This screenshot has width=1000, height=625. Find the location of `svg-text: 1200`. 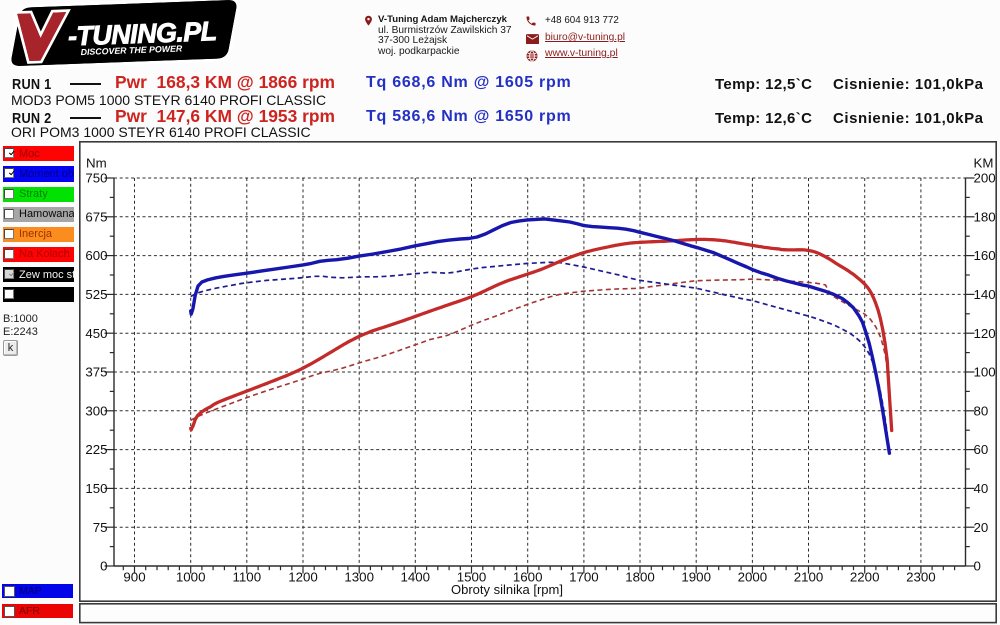

svg-text: 1200 is located at coordinates (303, 577).